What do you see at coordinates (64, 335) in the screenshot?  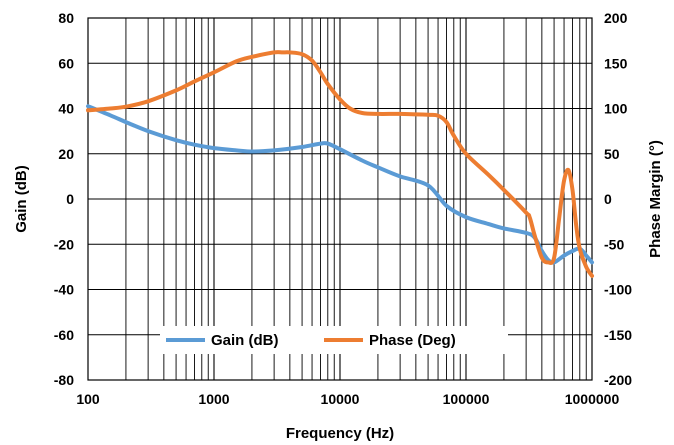 I see `y-tick-label: -60` at bounding box center [64, 335].